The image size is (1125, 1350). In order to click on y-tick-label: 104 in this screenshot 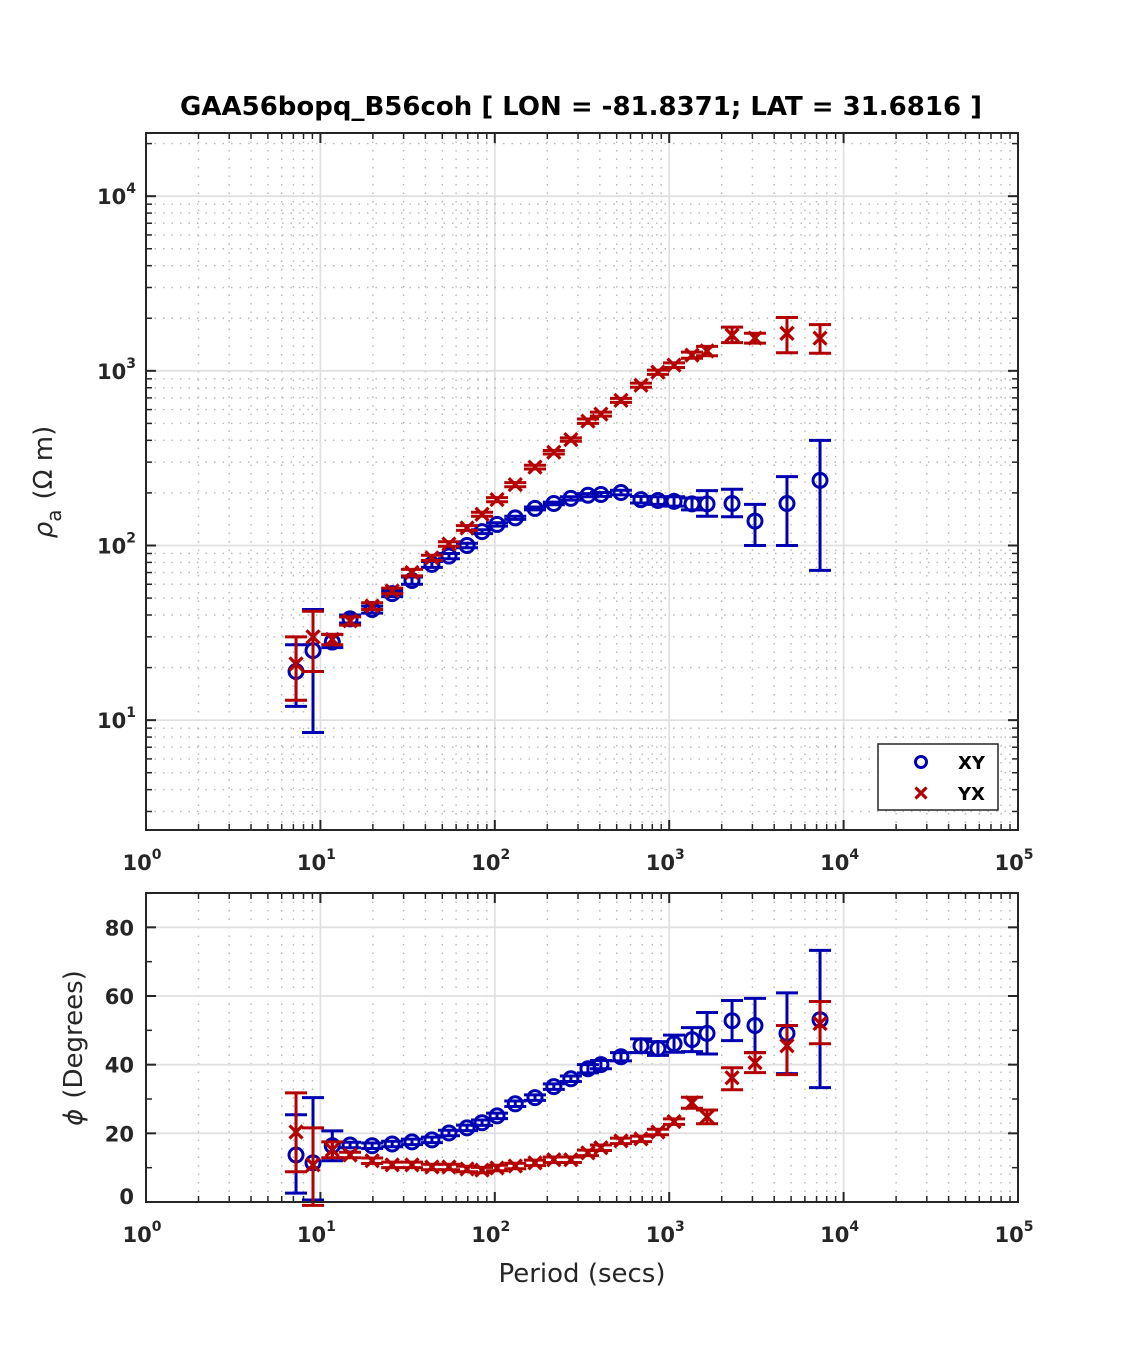, I will do `click(116, 195)`.